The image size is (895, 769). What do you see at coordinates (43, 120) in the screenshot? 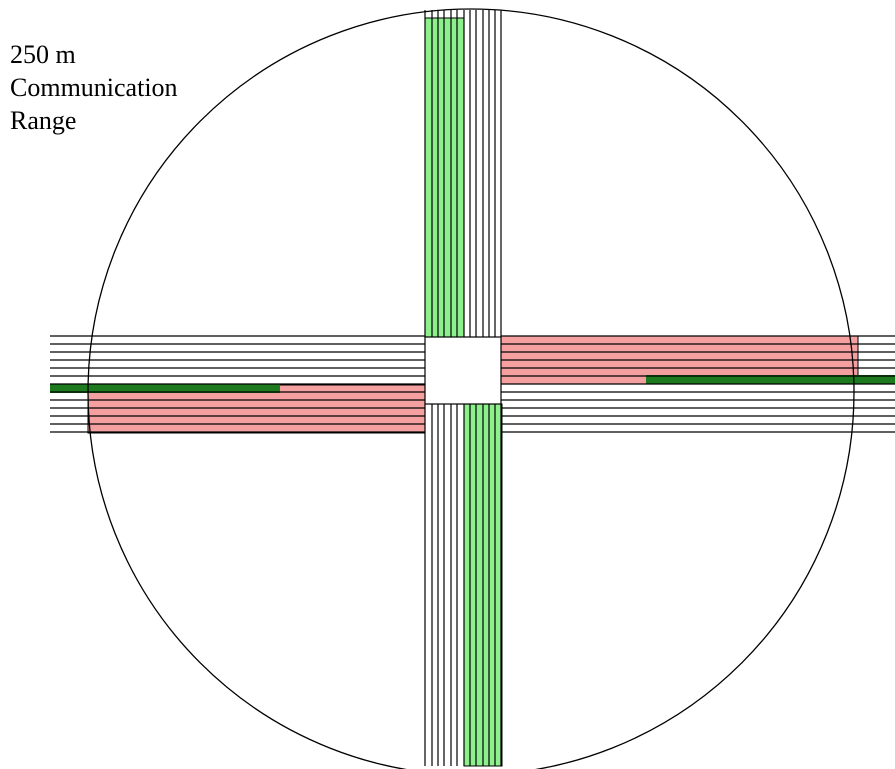
I see `range-label-line3: Range` at bounding box center [43, 120].